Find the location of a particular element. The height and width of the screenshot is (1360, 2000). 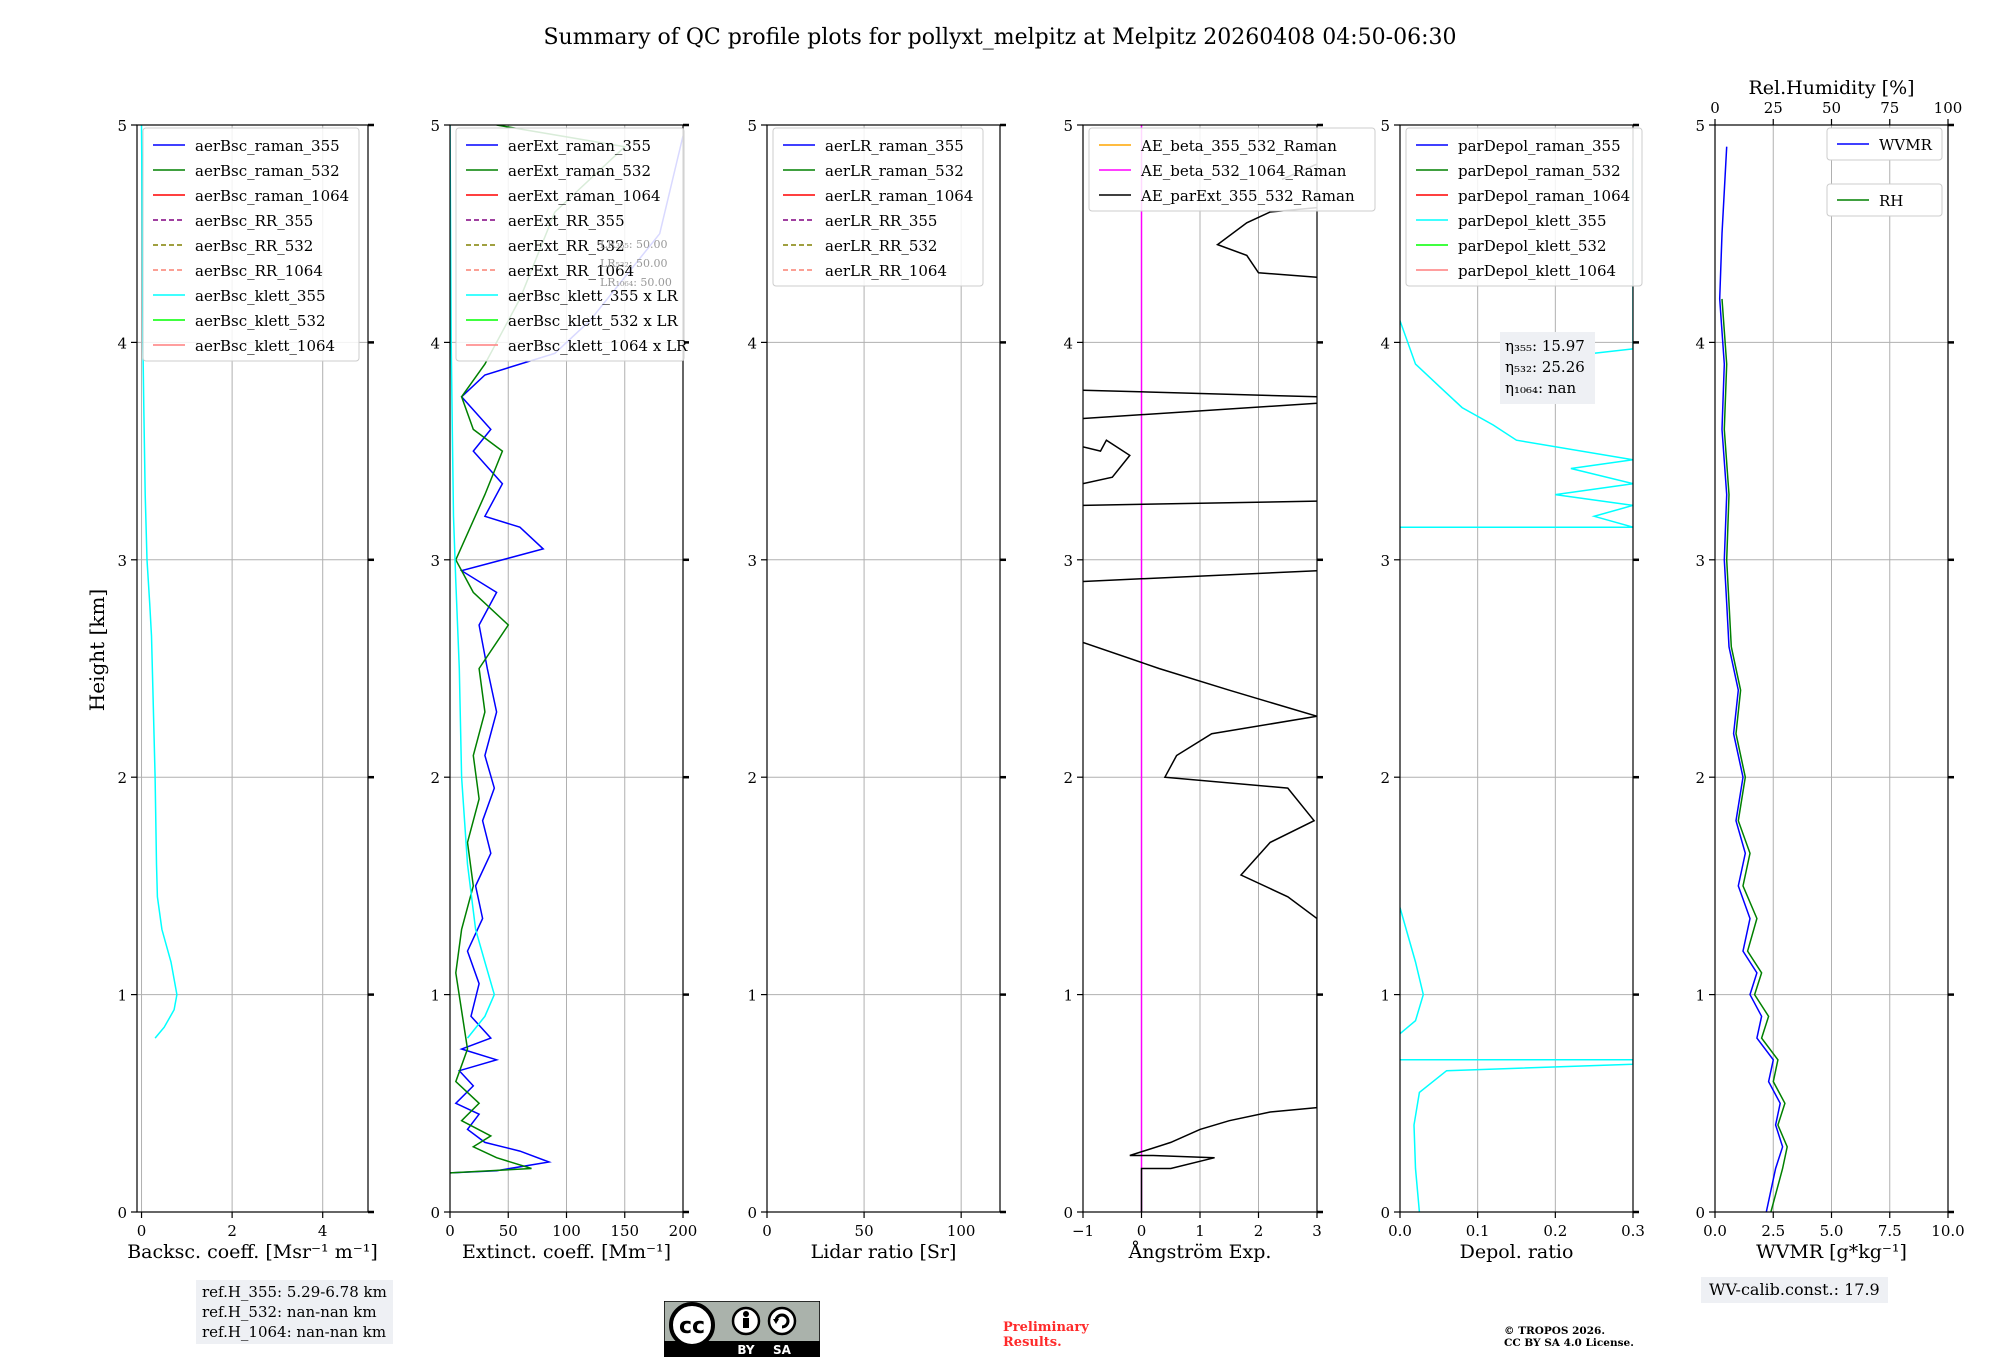

y-axis-label: Height [km] is located at coordinates (97, 650).